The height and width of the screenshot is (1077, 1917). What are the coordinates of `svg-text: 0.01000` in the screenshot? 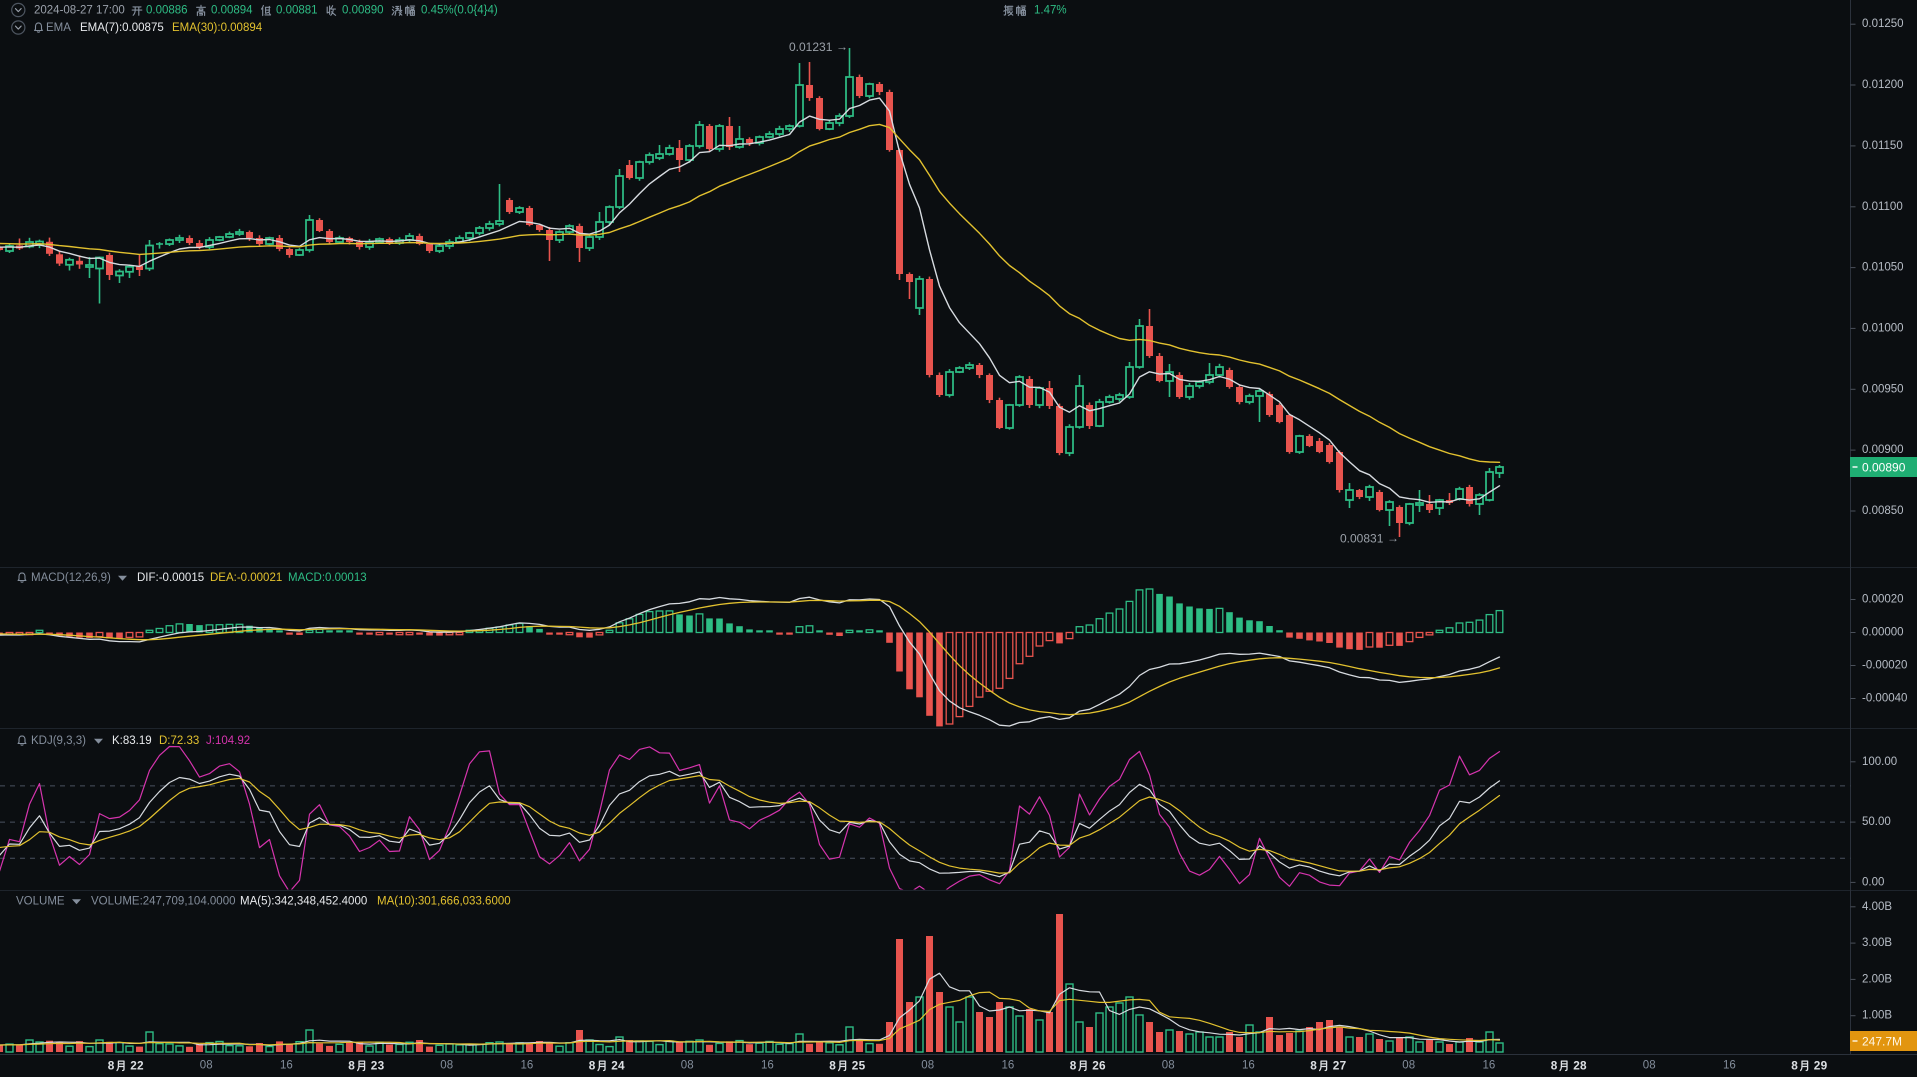 It's located at (1883, 328).